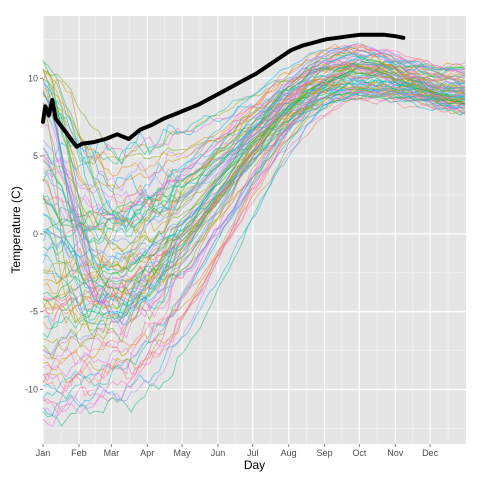  Describe the element at coordinates (430, 453) in the screenshot. I see `x-tick-label: Dec` at that location.